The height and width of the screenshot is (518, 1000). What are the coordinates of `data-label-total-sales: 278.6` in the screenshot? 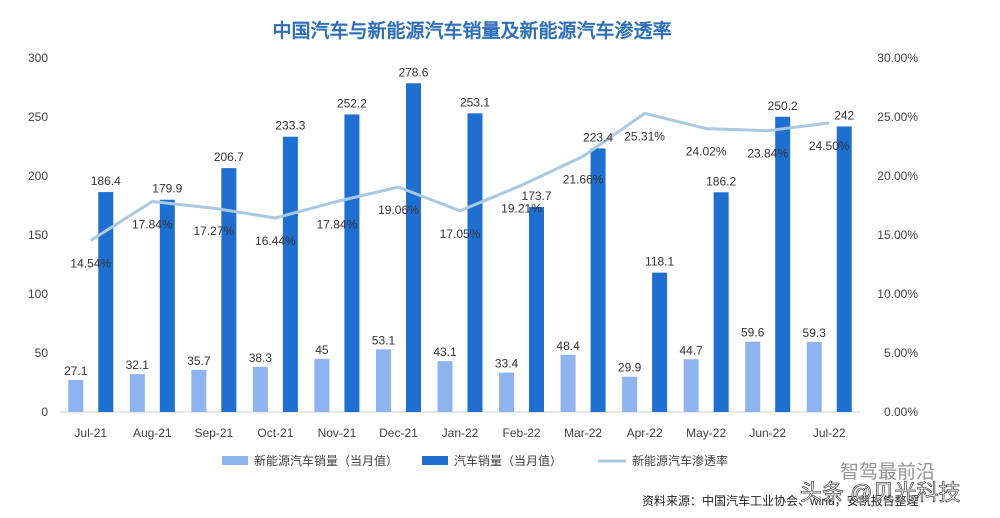 It's located at (413, 72).